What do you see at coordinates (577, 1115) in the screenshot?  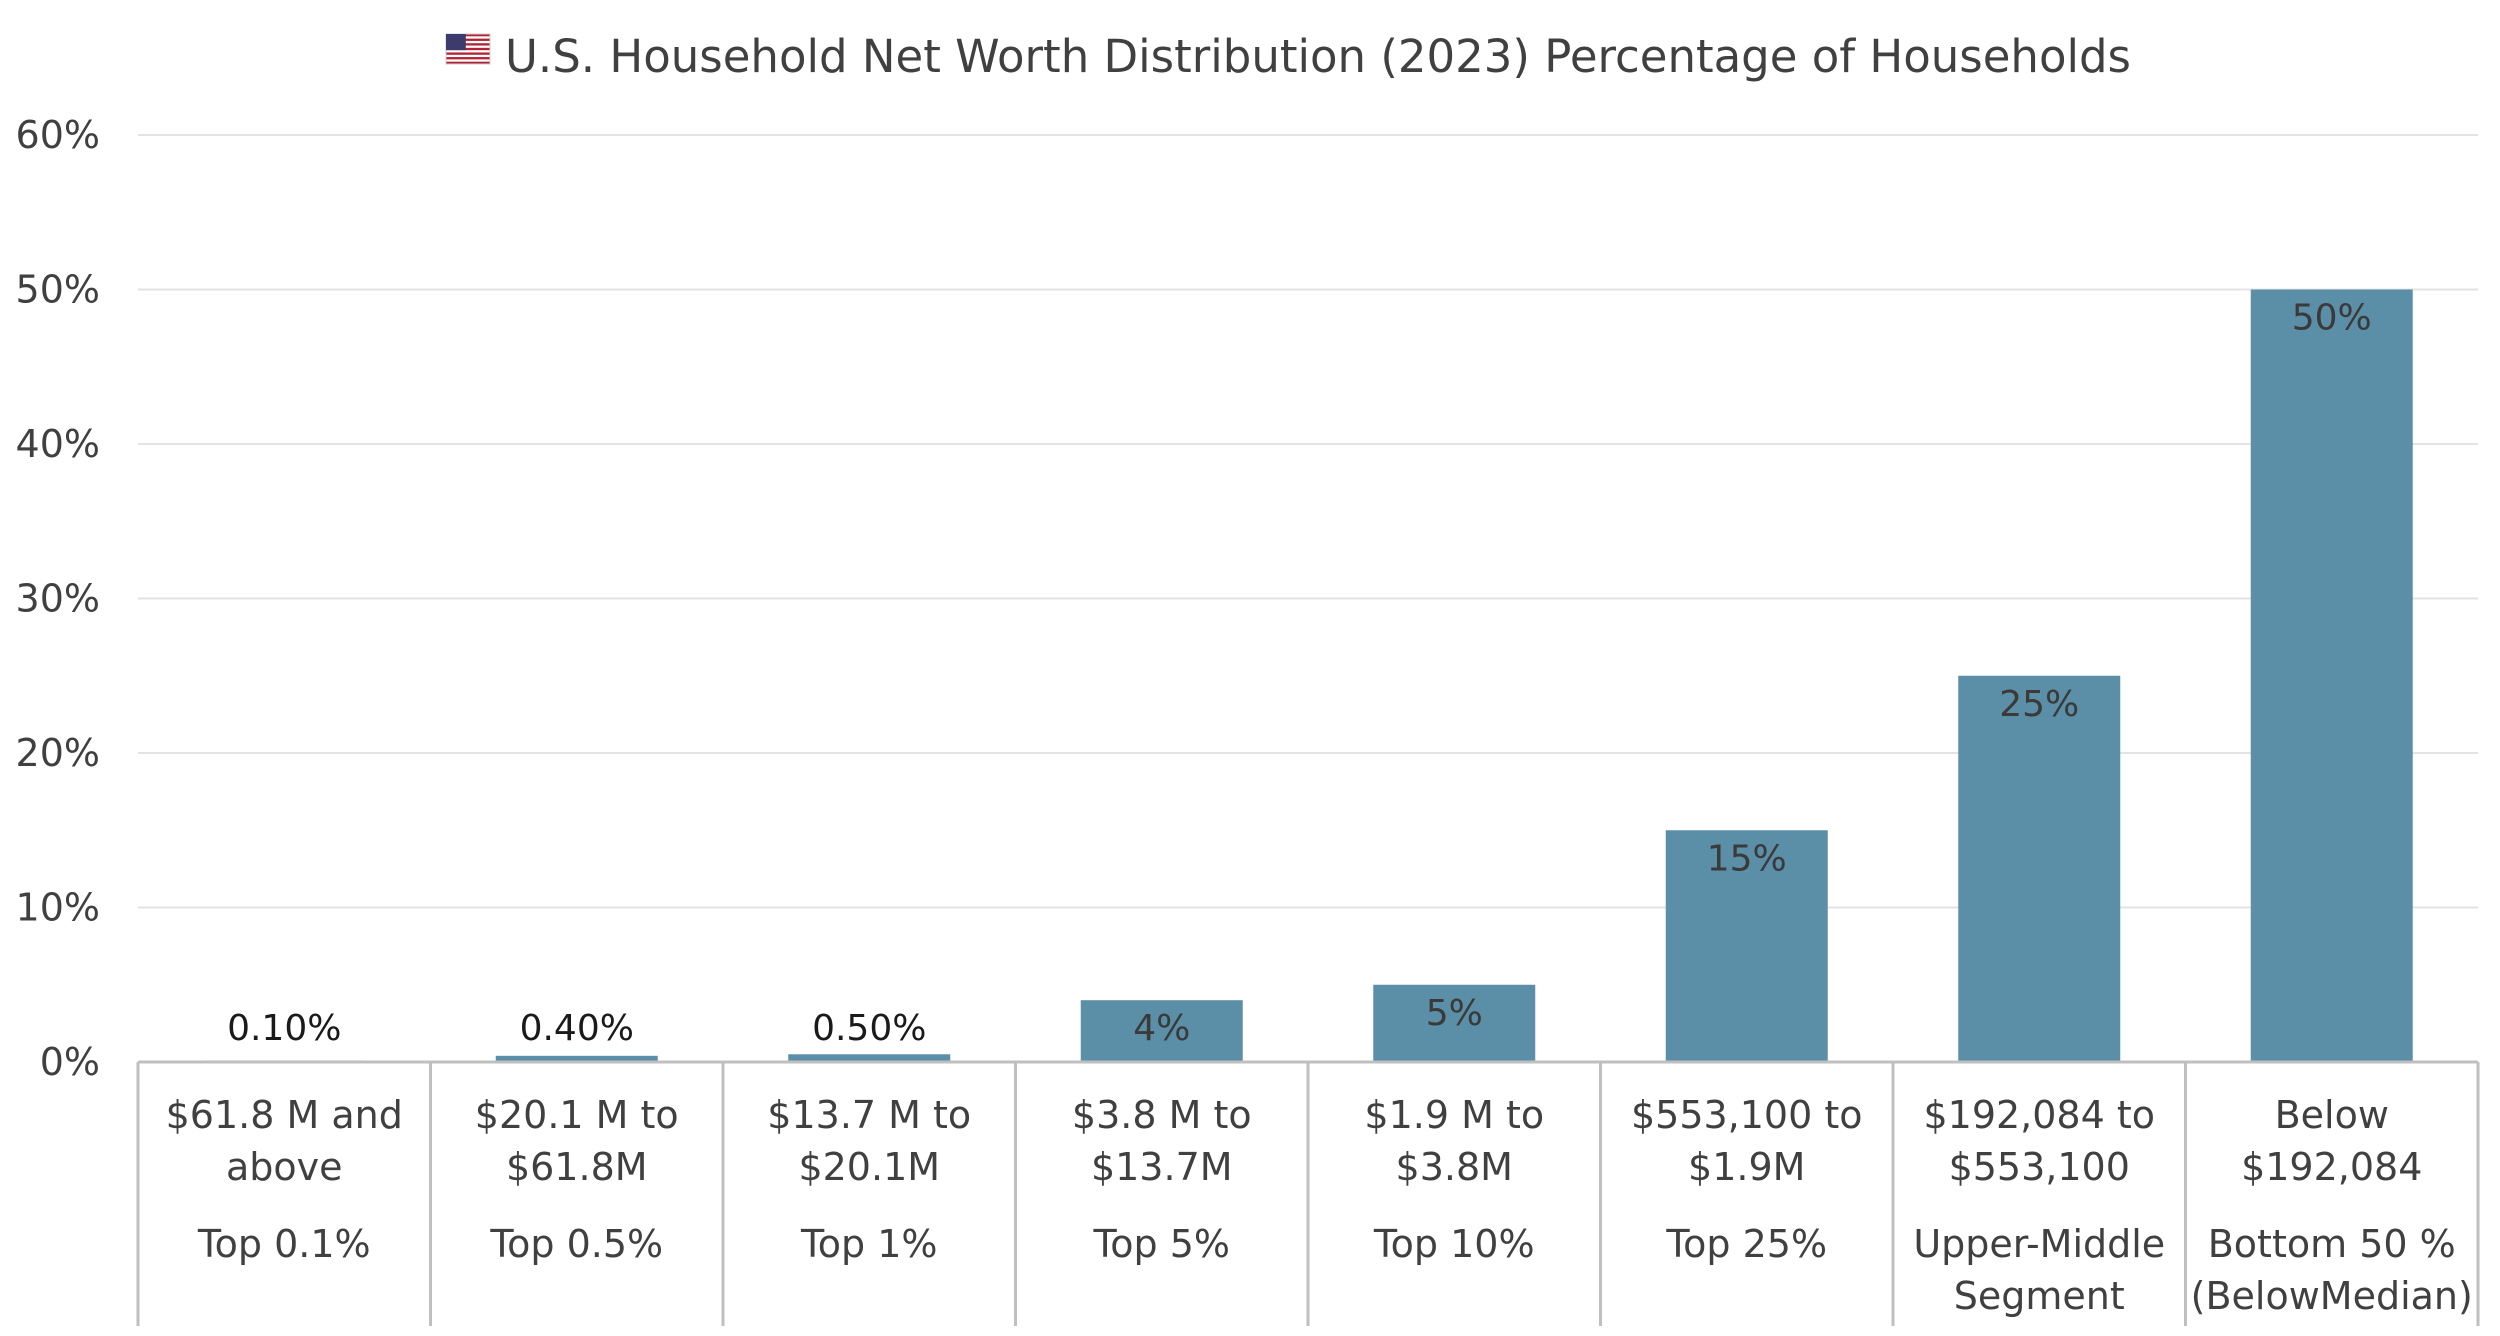 I see `category-range-label: $20.1 M to` at bounding box center [577, 1115].